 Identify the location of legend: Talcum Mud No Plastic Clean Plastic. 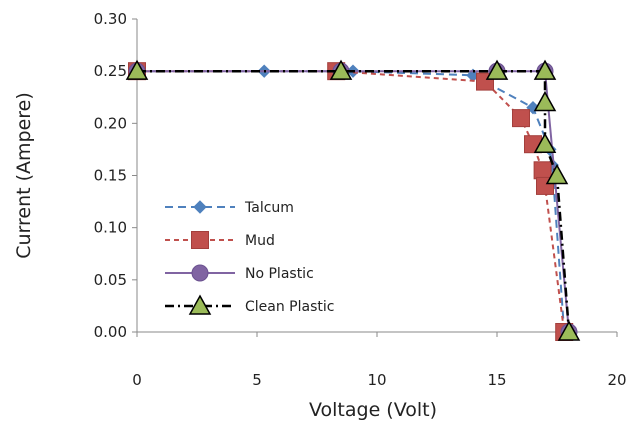
(249, 257).